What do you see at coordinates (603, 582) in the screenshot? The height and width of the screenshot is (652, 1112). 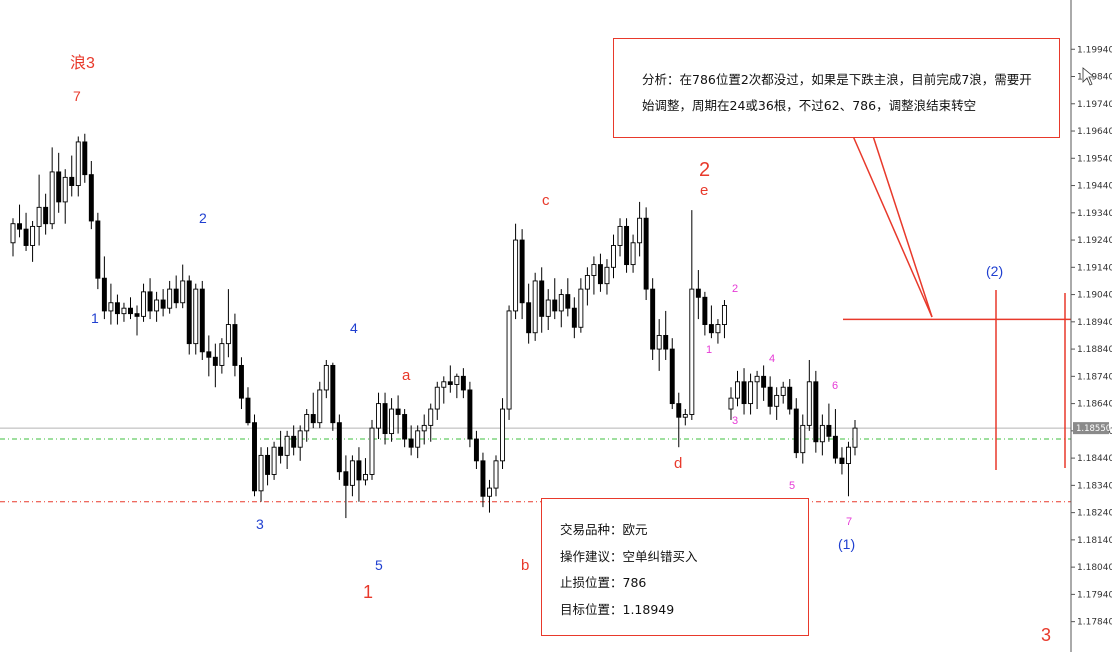 I see `trade-stop-loss: 止损位置：786` at bounding box center [603, 582].